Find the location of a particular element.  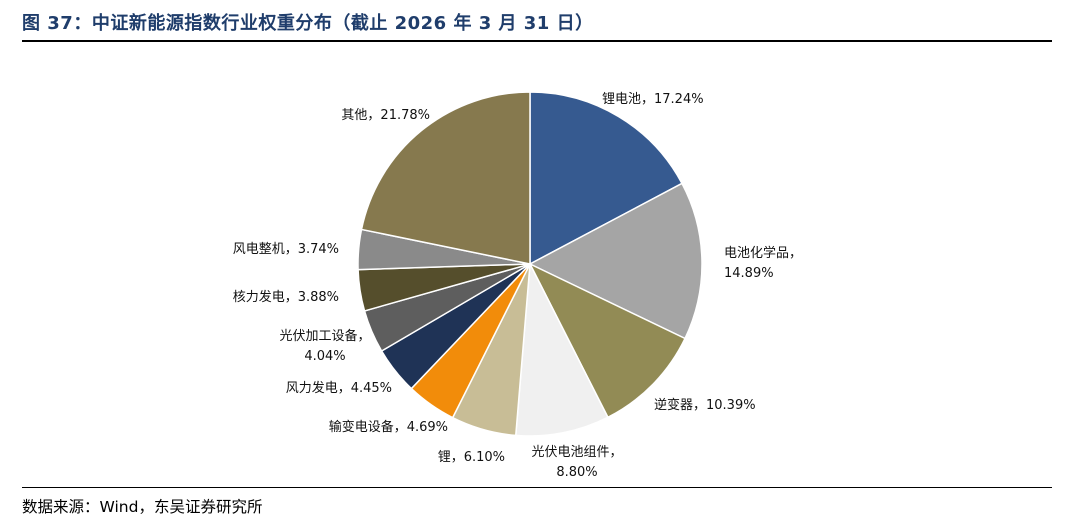

bottom-rule is located at coordinates (537, 487).